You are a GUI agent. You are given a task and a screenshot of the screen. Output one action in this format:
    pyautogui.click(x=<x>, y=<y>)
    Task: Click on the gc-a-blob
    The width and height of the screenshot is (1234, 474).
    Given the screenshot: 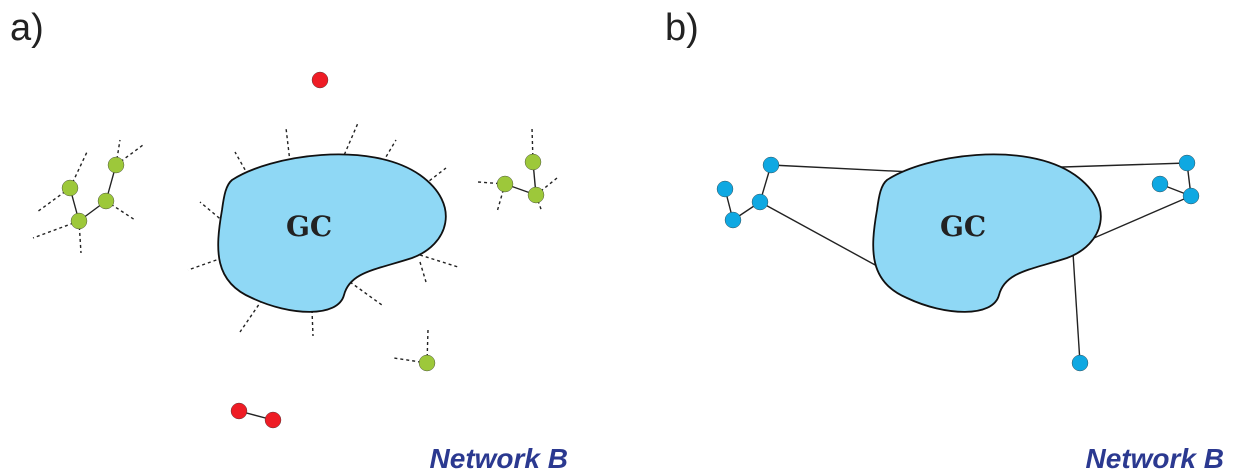 What is the action you would take?
    pyautogui.click(x=332, y=233)
    